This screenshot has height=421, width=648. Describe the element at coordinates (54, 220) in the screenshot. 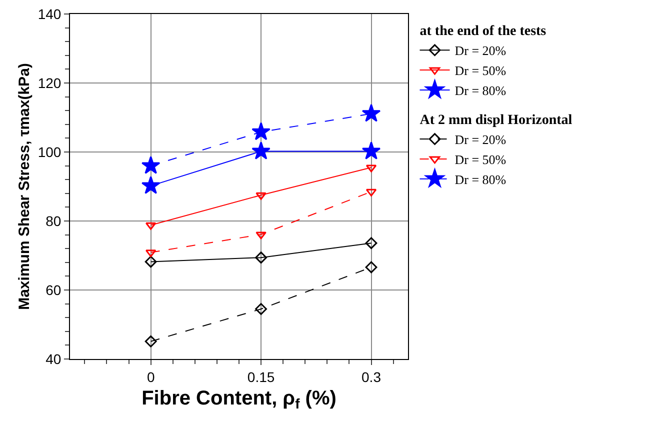

I see `y-tick-label: 80` at that location.